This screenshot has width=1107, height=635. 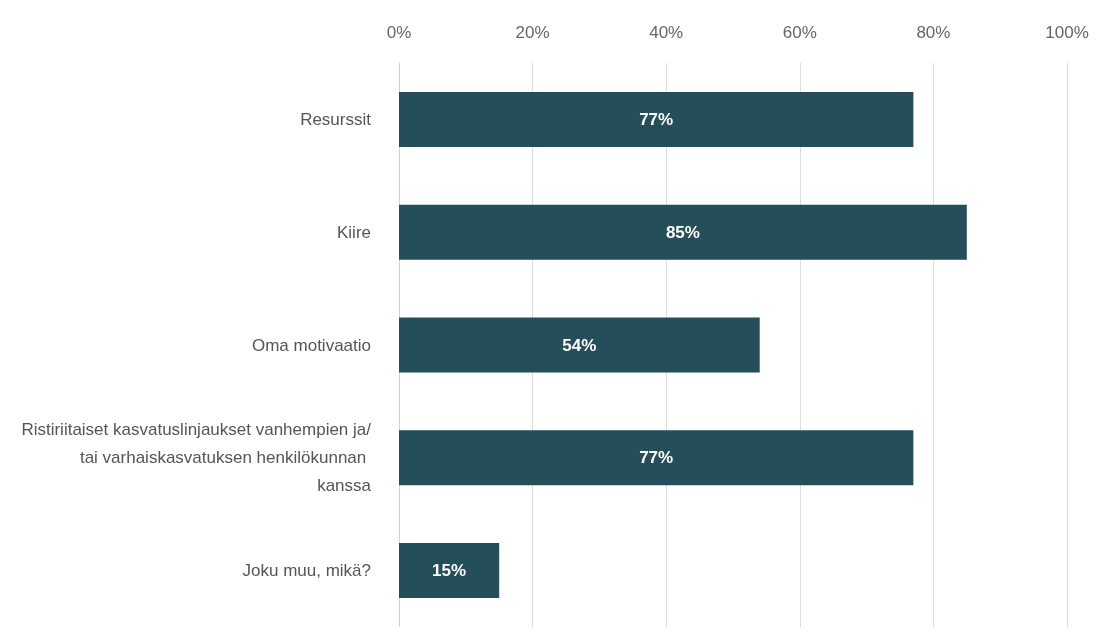 I want to click on x-tick-label: 40%, so click(x=666, y=32).